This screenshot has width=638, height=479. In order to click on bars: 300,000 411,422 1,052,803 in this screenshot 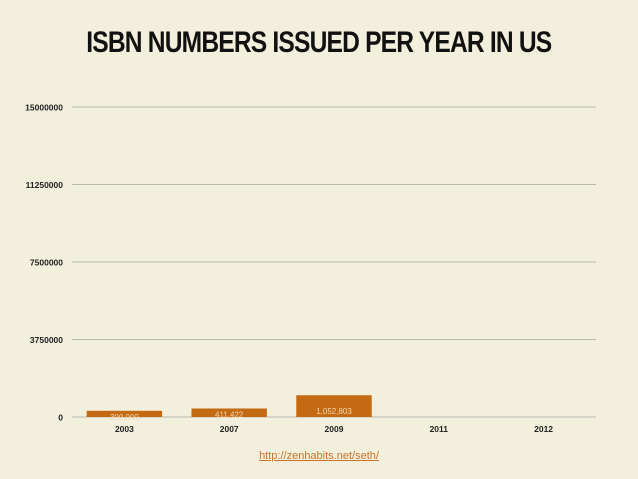, I will do `click(229, 408)`.